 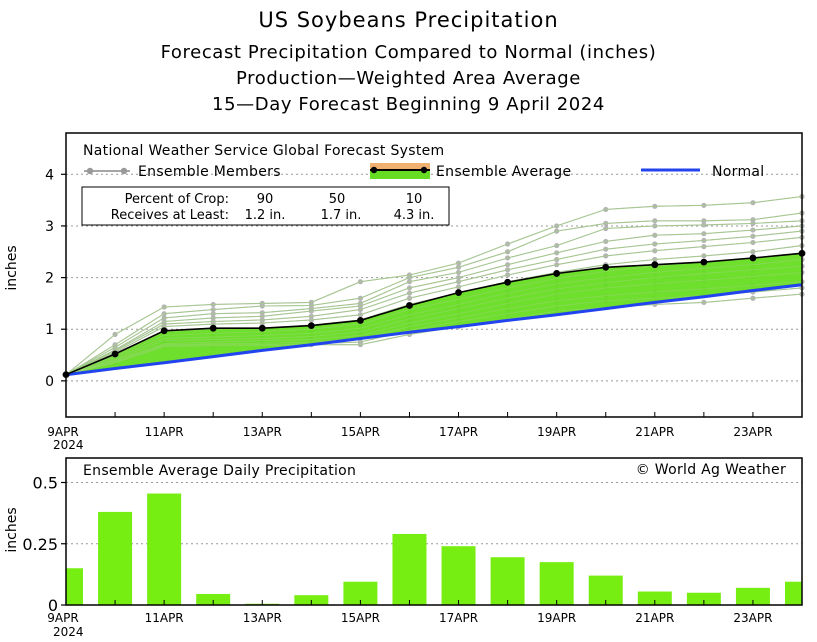 What do you see at coordinates (265, 199) in the screenshot?
I see `crop-percent-90: 90` at bounding box center [265, 199].